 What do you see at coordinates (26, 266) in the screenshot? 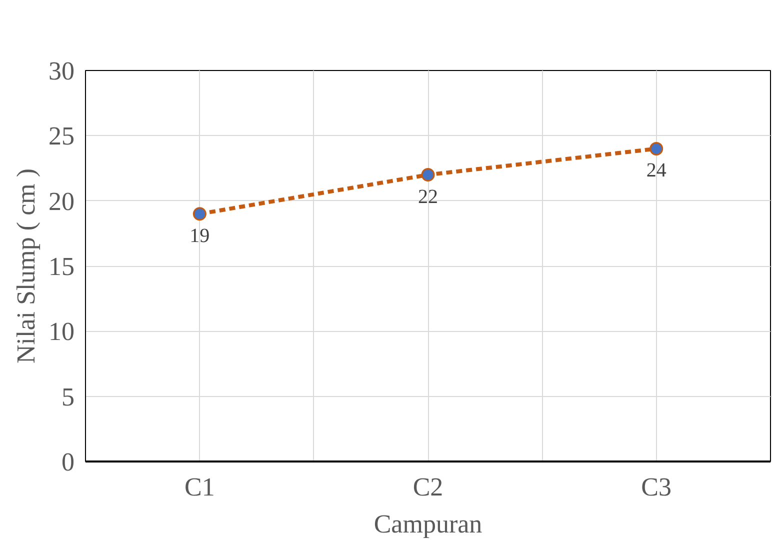
I see `y-axis-title: Nilai Slump ( cm )` at bounding box center [26, 266].